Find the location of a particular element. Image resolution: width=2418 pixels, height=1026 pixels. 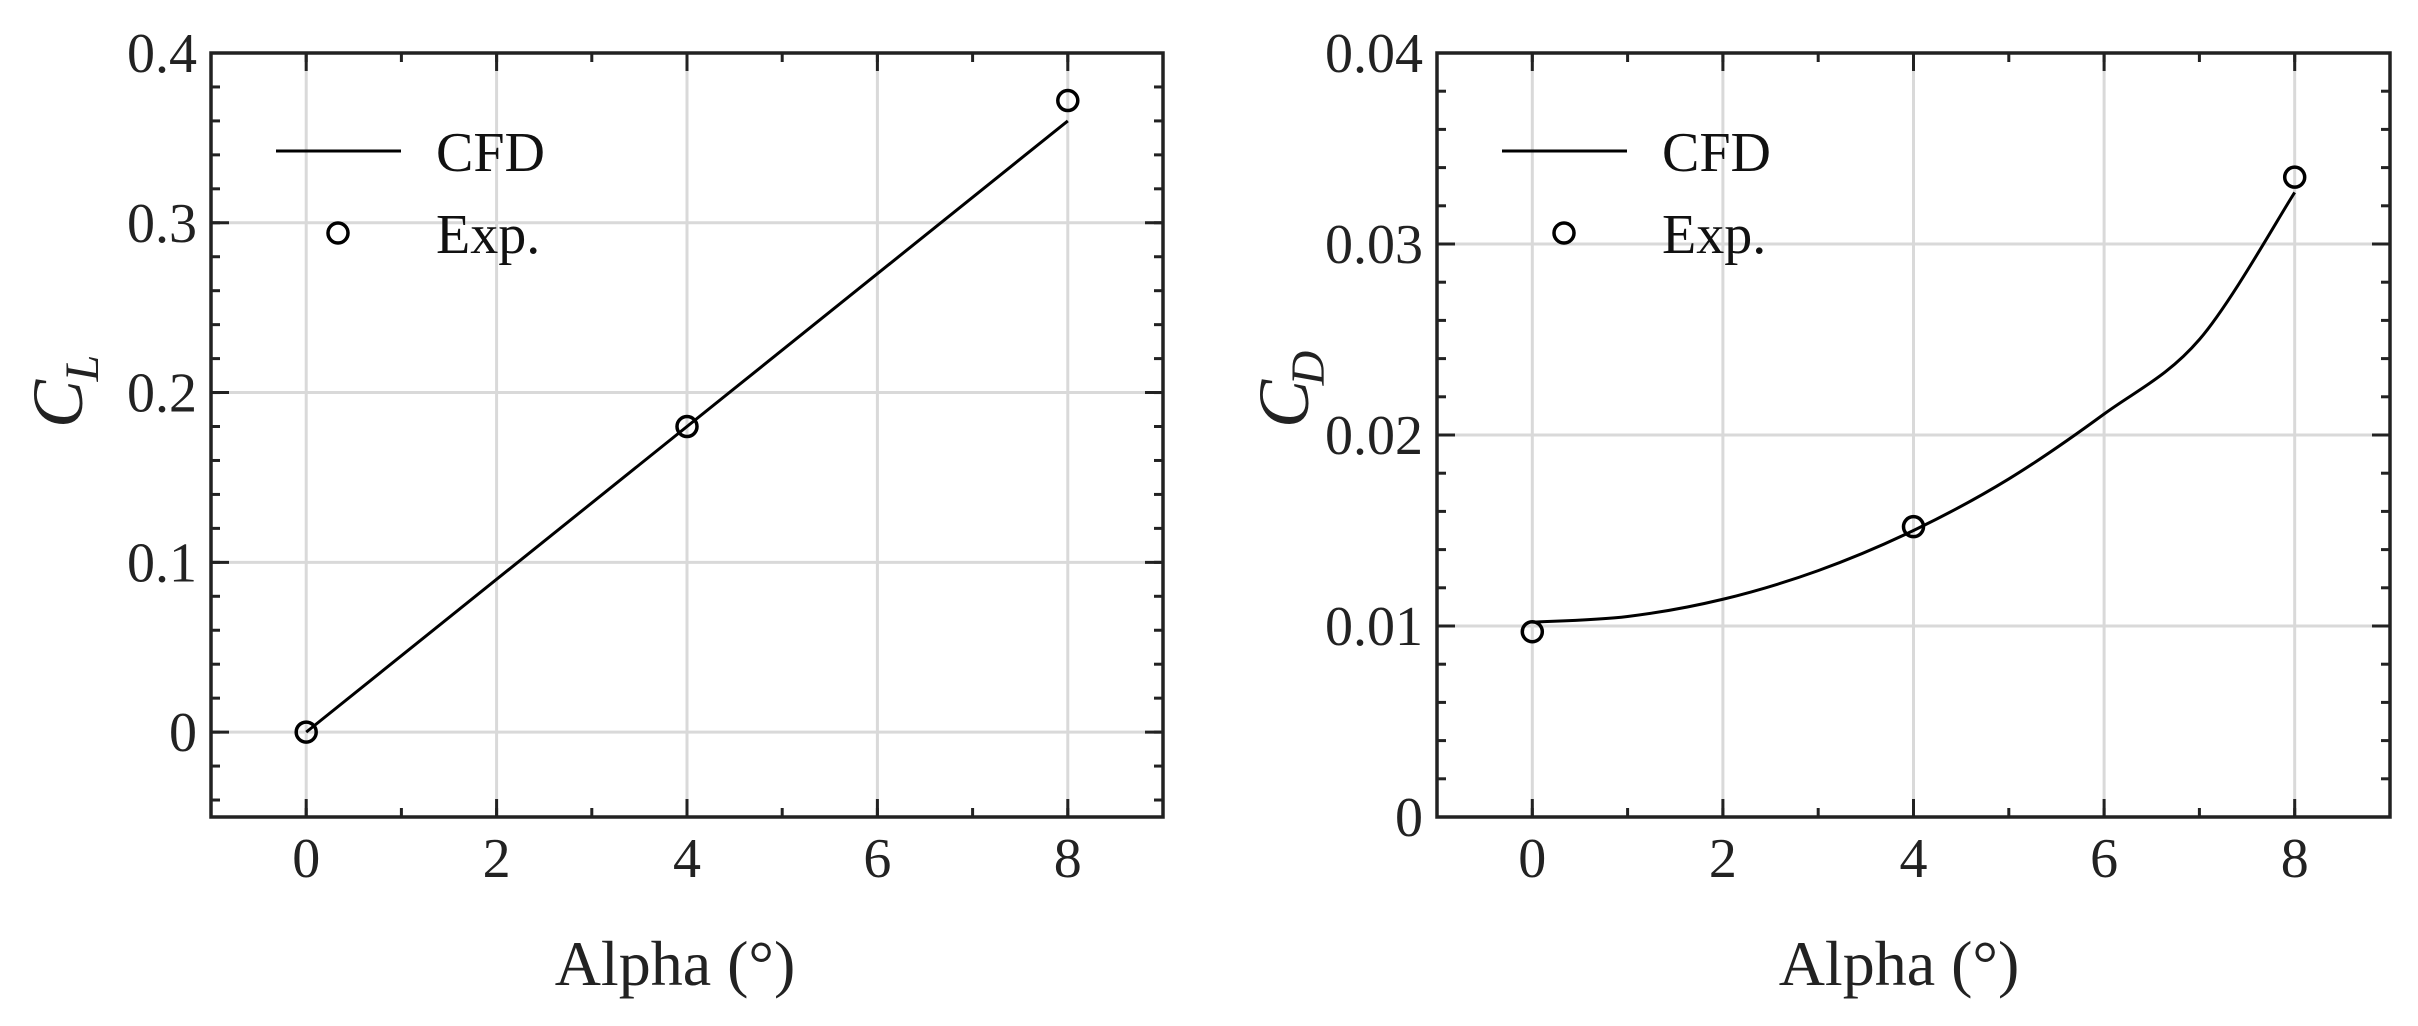

series-line-cfd is located at coordinates (1914, 407).